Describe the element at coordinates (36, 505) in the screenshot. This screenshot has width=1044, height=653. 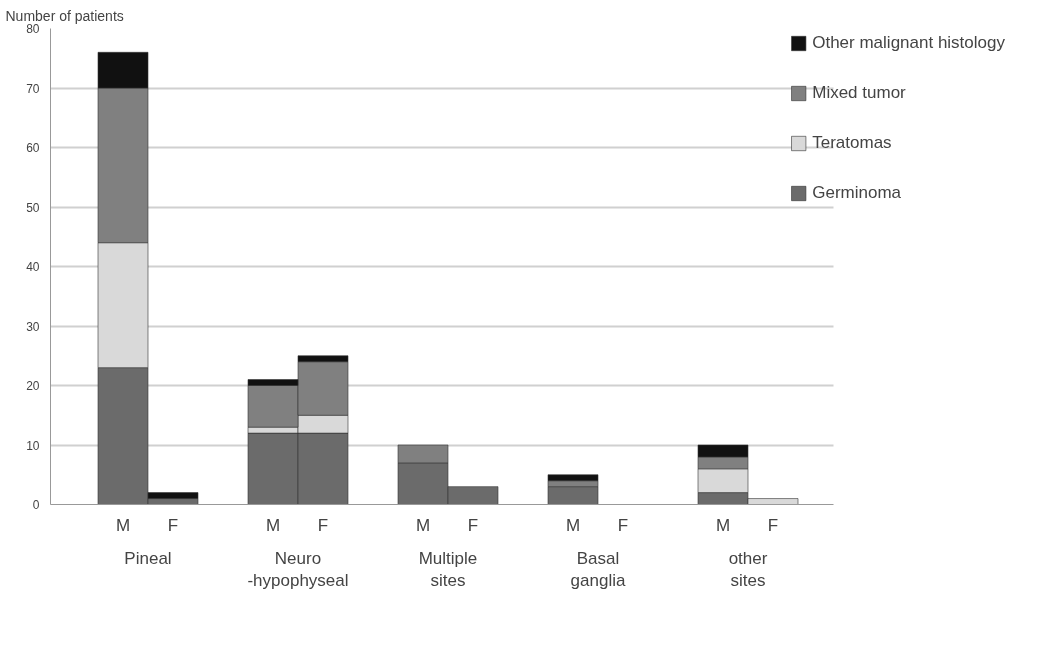
I see `y-tick-label: 0` at that location.